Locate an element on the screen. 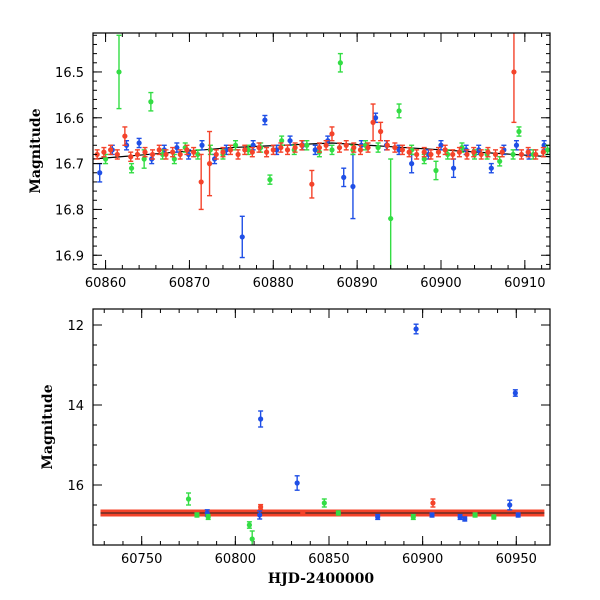 The width and height of the screenshot is (600, 600). top-y-tick-label: 16.5 is located at coordinates (69, 73).